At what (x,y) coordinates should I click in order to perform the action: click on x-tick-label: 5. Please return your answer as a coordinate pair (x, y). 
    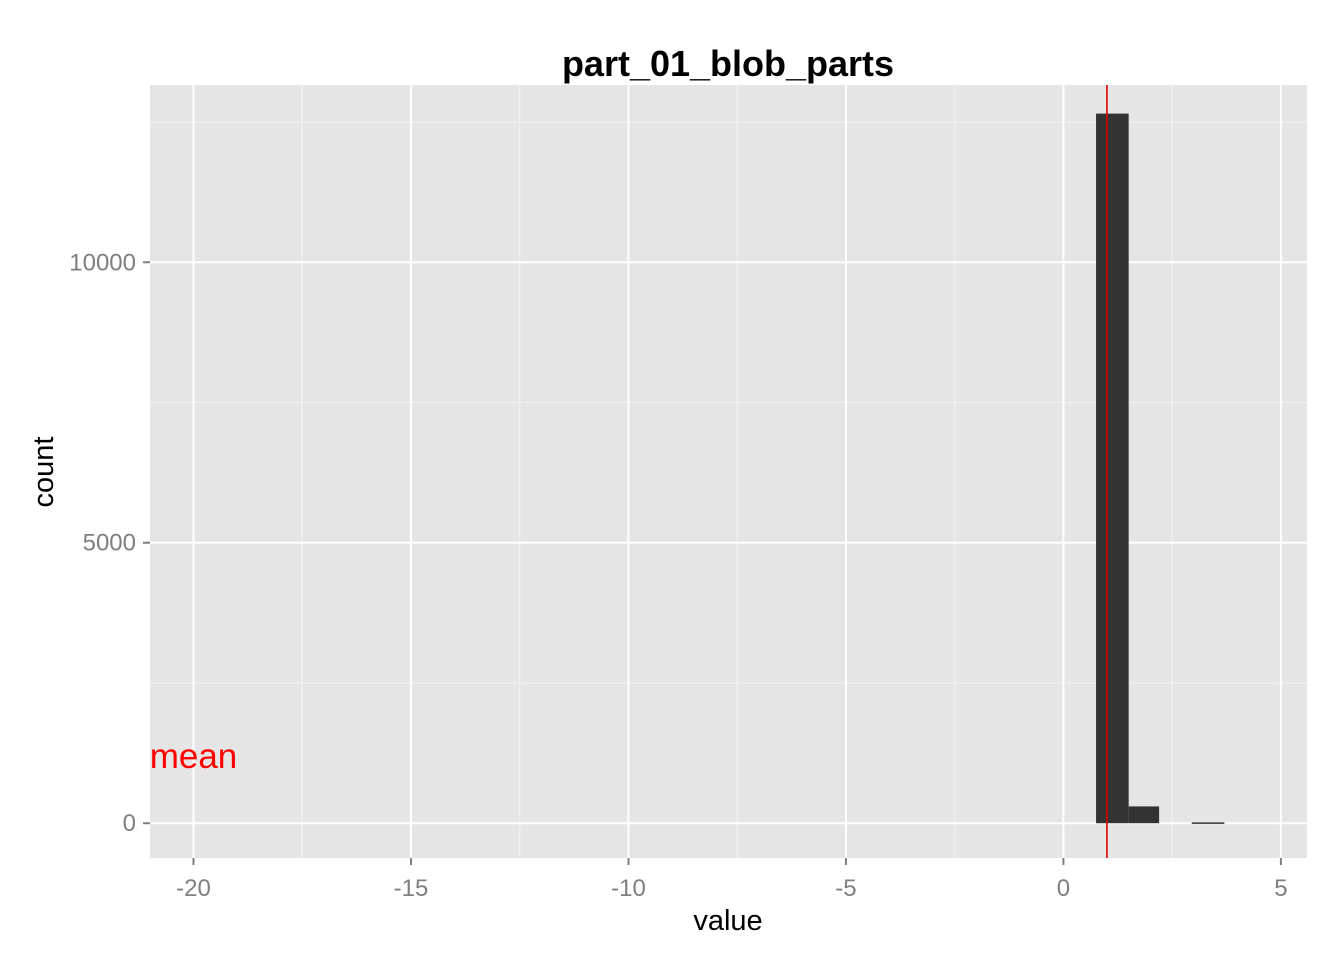
    Looking at the image, I should click on (1280, 888).